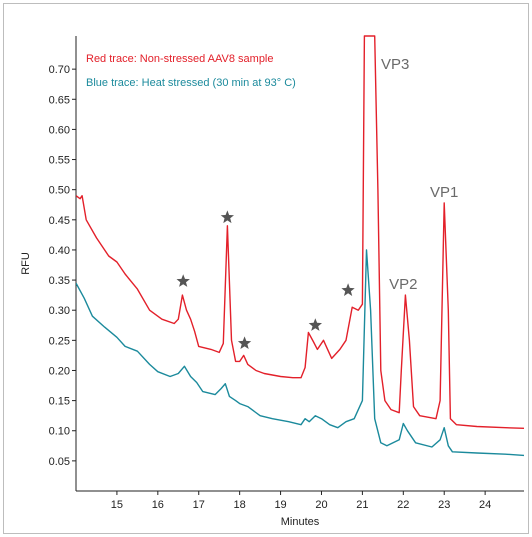  Describe the element at coordinates (362, 505) in the screenshot. I see `x-tick-label: 21` at that location.